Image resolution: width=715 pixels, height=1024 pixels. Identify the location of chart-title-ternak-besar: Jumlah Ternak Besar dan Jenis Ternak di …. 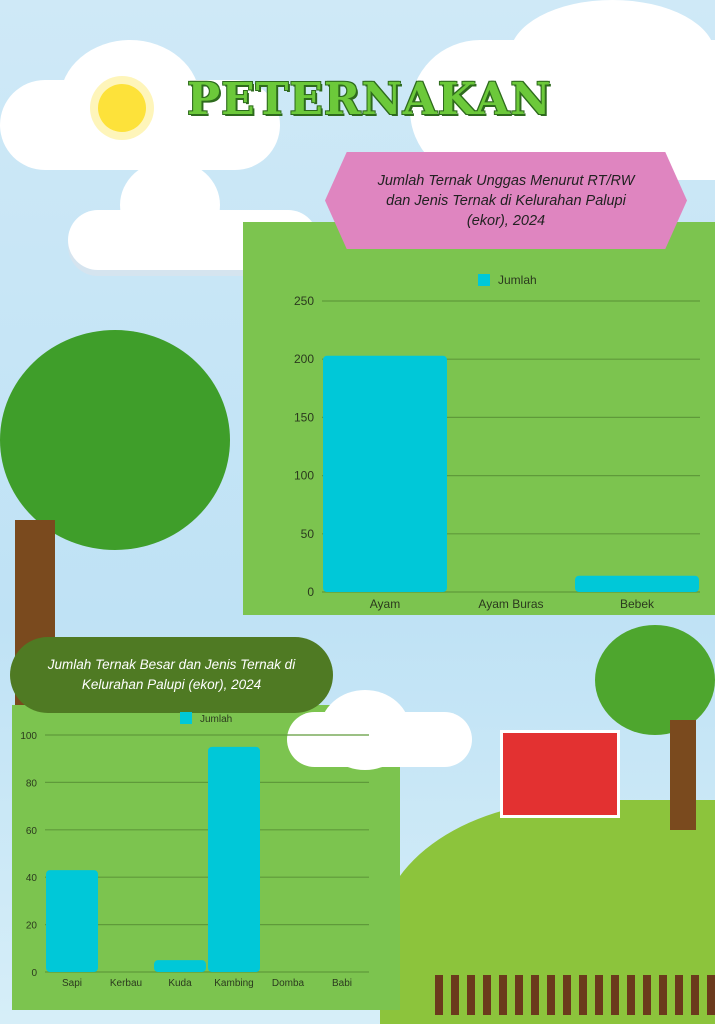
(171, 675).